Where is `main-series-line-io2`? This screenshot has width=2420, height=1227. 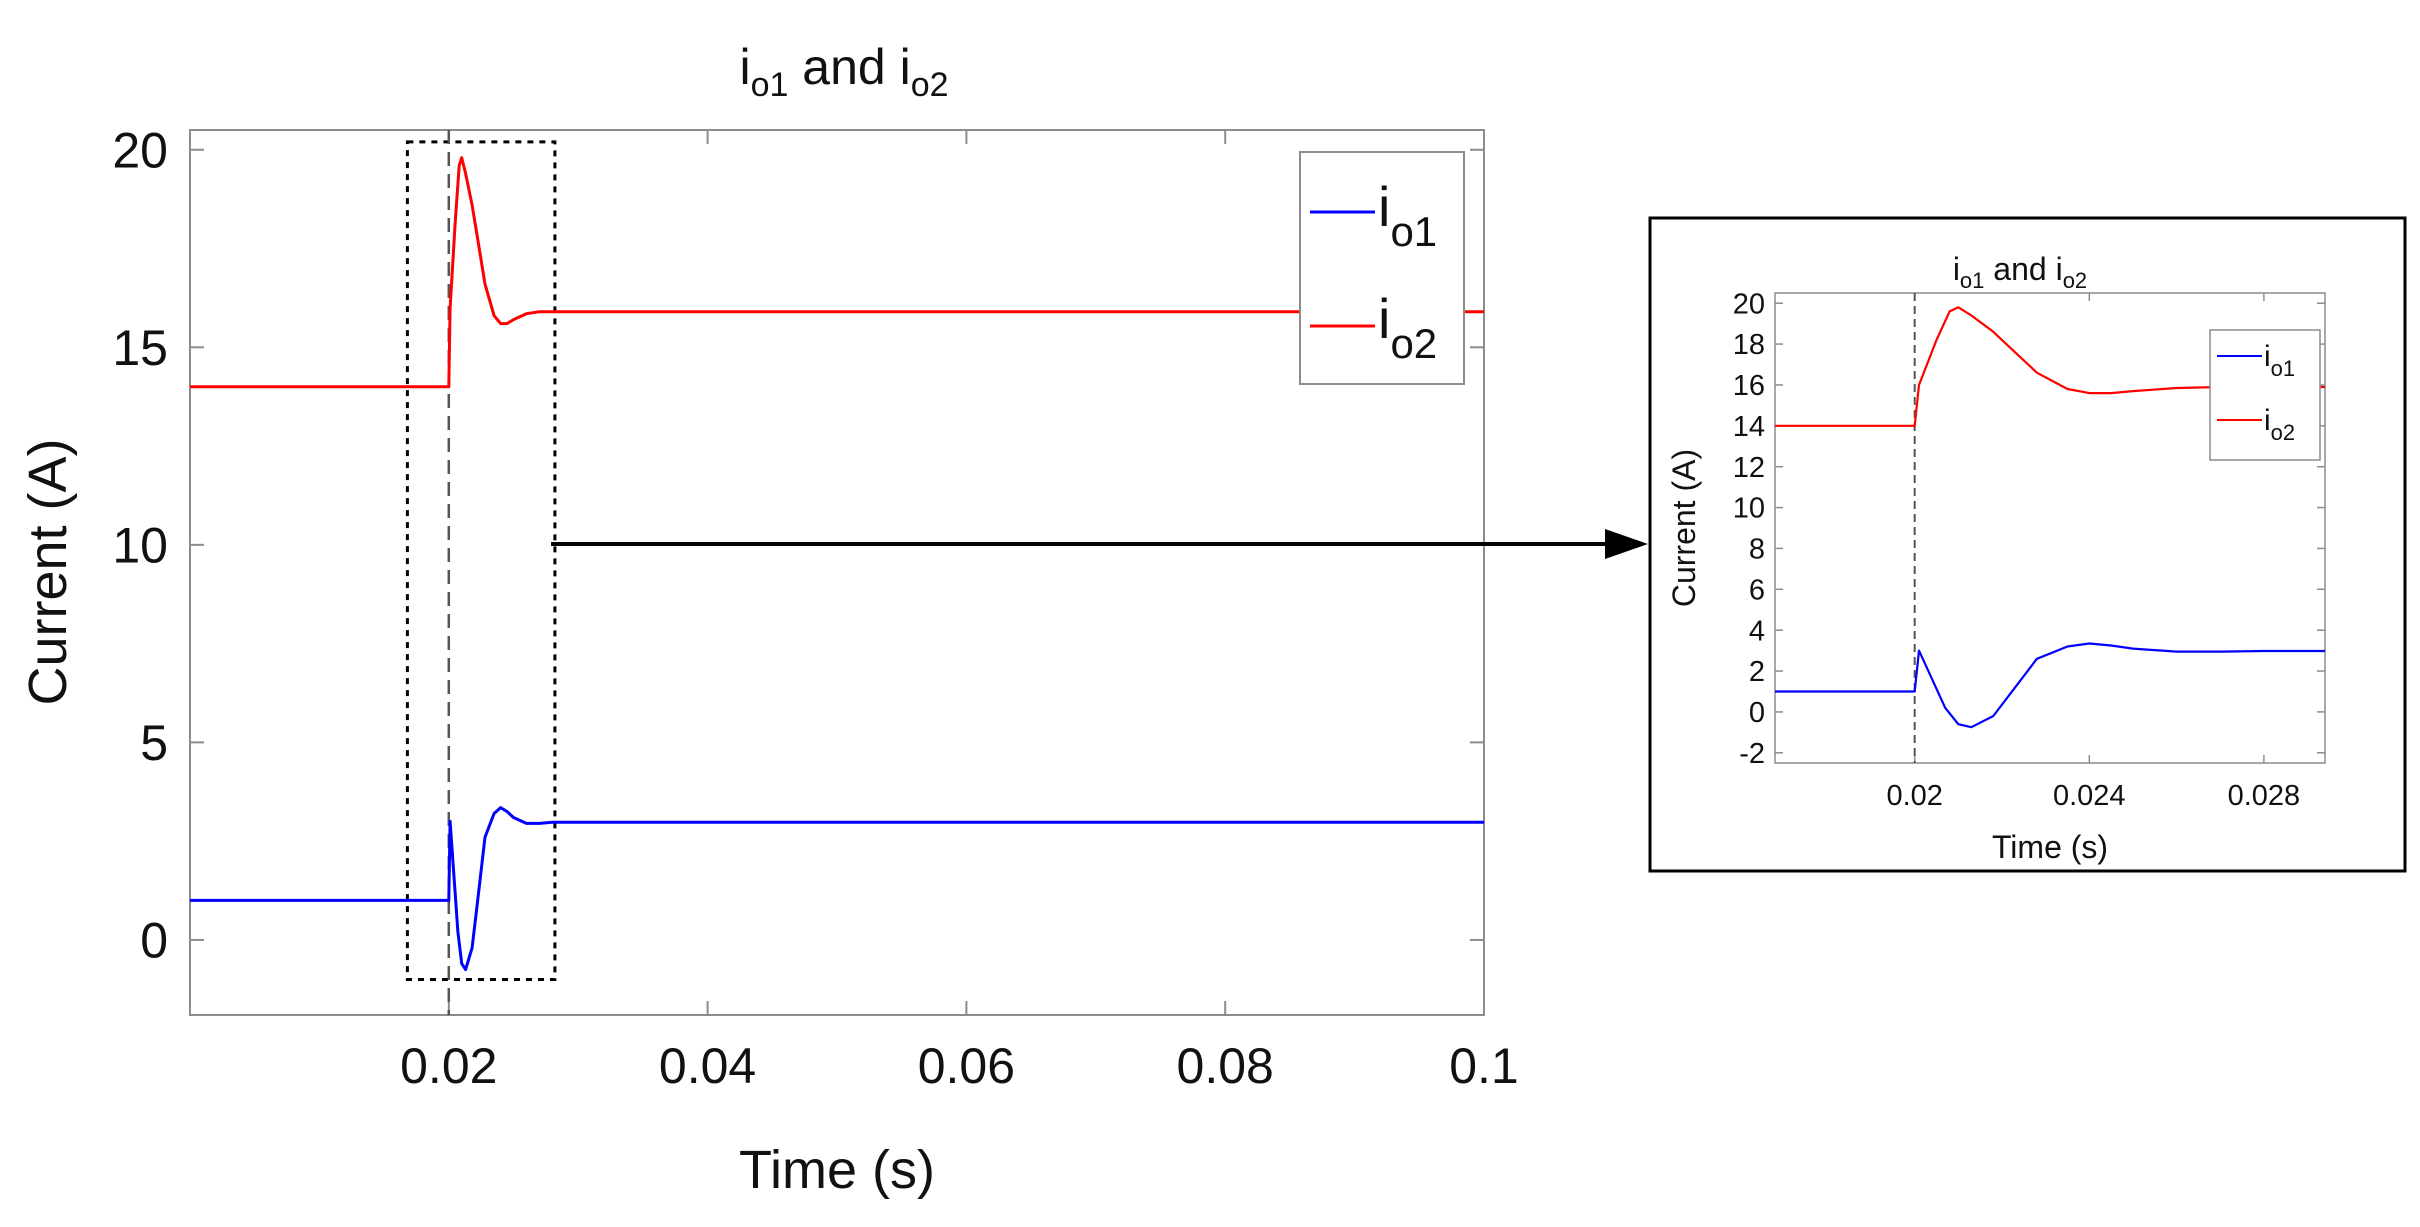 main-series-line-io2 is located at coordinates (837, 272).